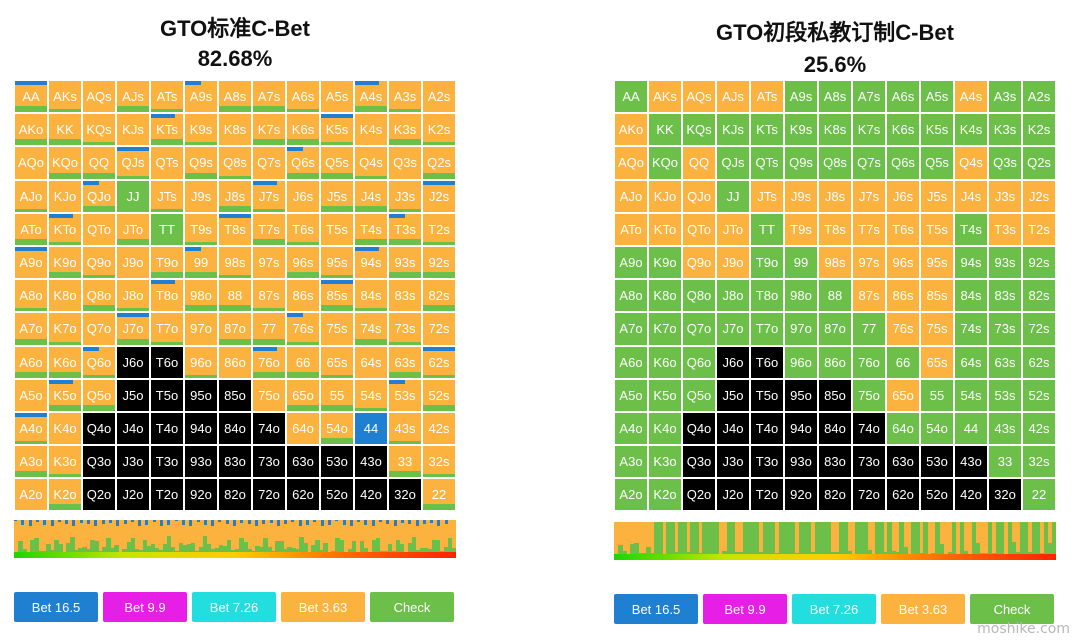  I want to click on hand-cell: Q5s, so click(937, 163).